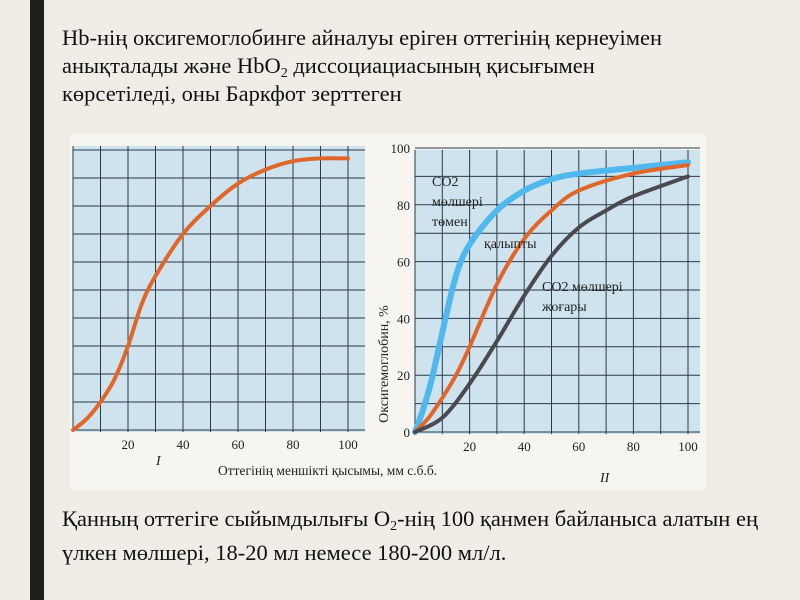  What do you see at coordinates (327, 470) in the screenshot?
I see `x-axis-label: Оттегінің меншікті қысымы, мм с.б.б.` at bounding box center [327, 470].